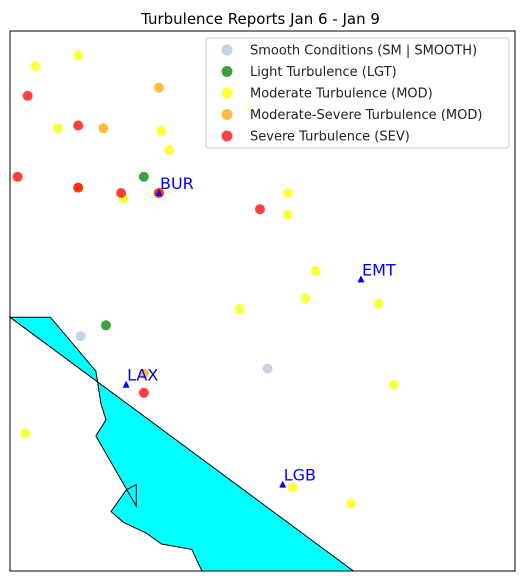  What do you see at coordinates (363, 51) in the screenshot?
I see `legend-label-0: Smooth Conditions (SM | SMOOTH)` at bounding box center [363, 51].